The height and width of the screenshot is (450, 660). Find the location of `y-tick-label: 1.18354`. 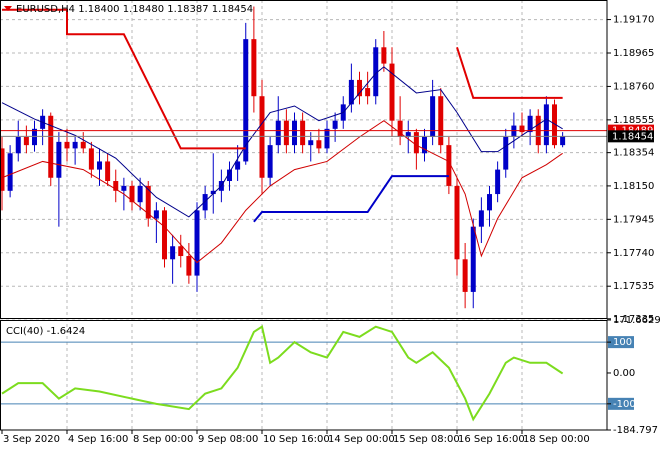

y-tick-label: 1.18354 is located at coordinates (633, 153).